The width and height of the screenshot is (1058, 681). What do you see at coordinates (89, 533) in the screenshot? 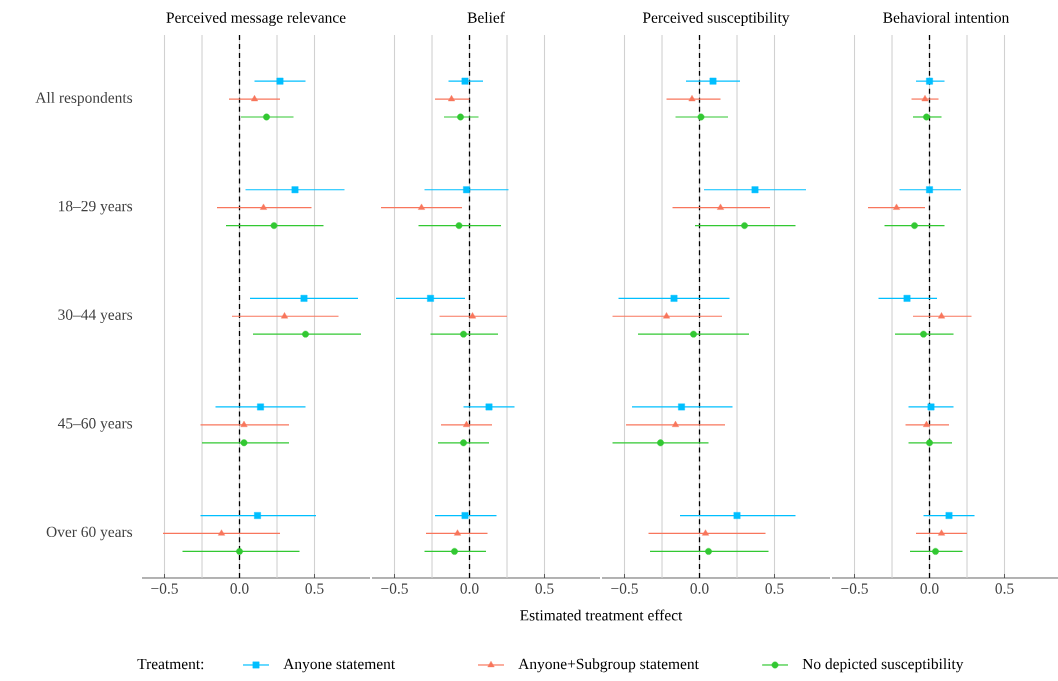
I see `y-tick-label: Over 60 years` at bounding box center [89, 533].